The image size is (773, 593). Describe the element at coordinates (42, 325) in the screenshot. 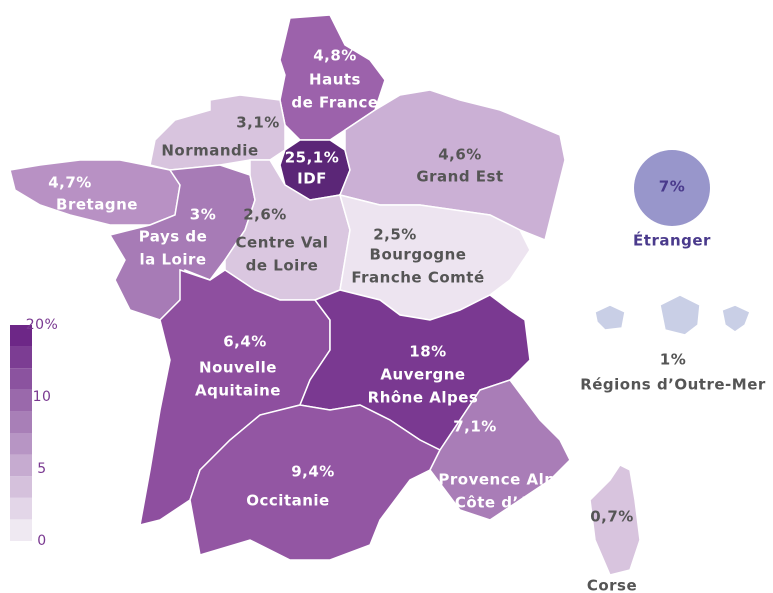

I see `legend-label: 20%` at that location.